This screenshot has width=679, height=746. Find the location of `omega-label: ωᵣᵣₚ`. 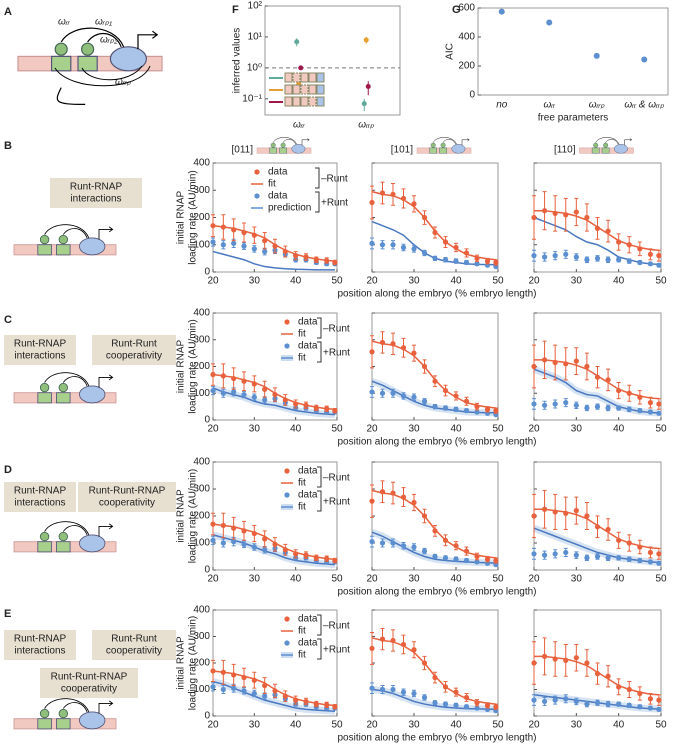

omega-label: ωᵣᵣₚ is located at coordinates (123, 82).